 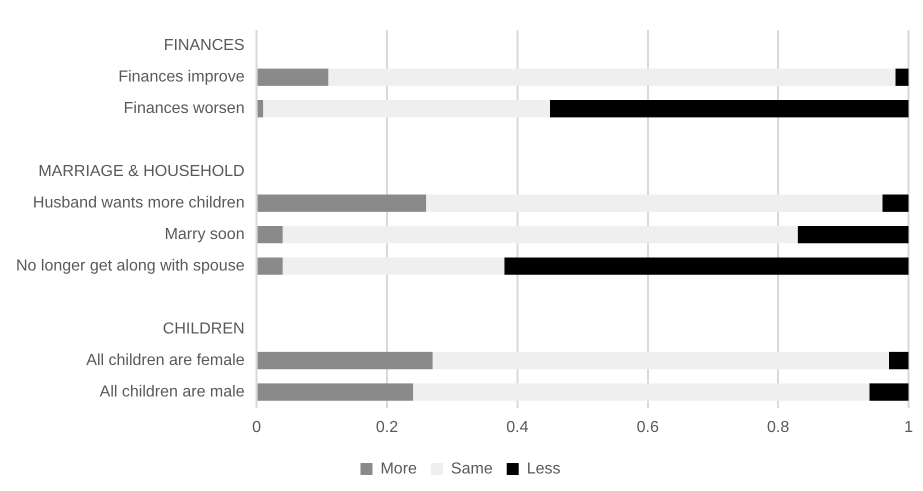 I want to click on y-tick-label: All children are male, so click(x=172, y=391).